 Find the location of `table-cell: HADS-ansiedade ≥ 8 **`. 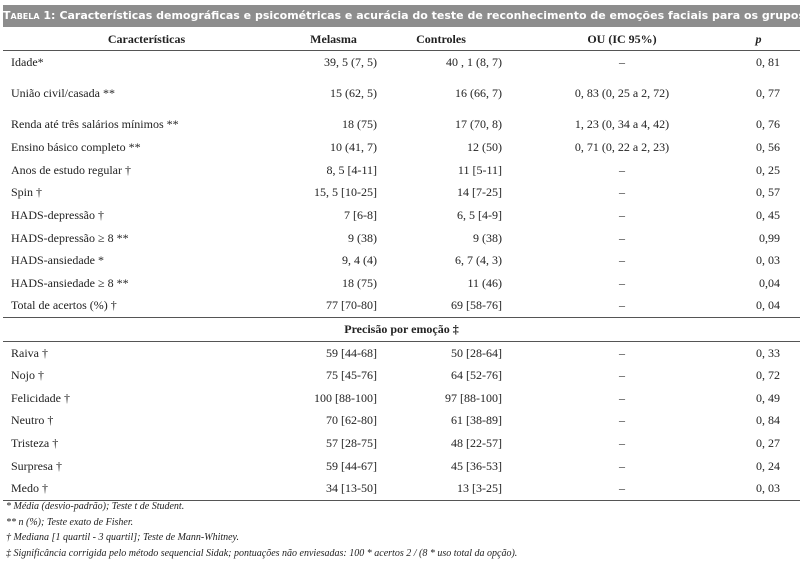

table-cell: HADS-ansiedade ≥ 8 ** is located at coordinates (70, 282).